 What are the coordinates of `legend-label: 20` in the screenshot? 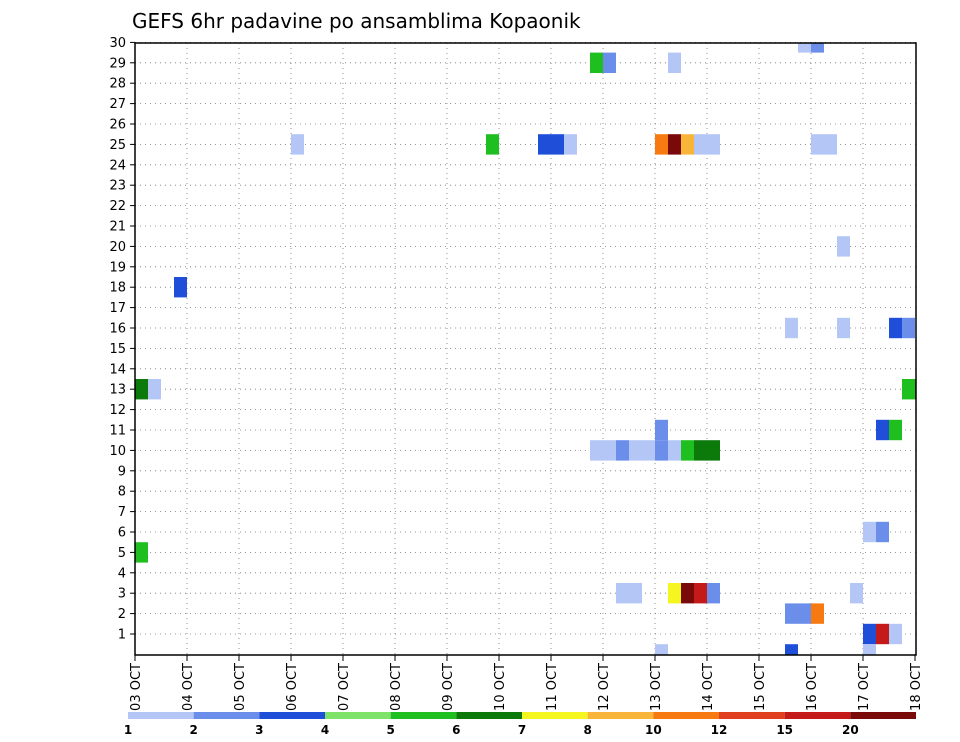 It's located at (850, 730).